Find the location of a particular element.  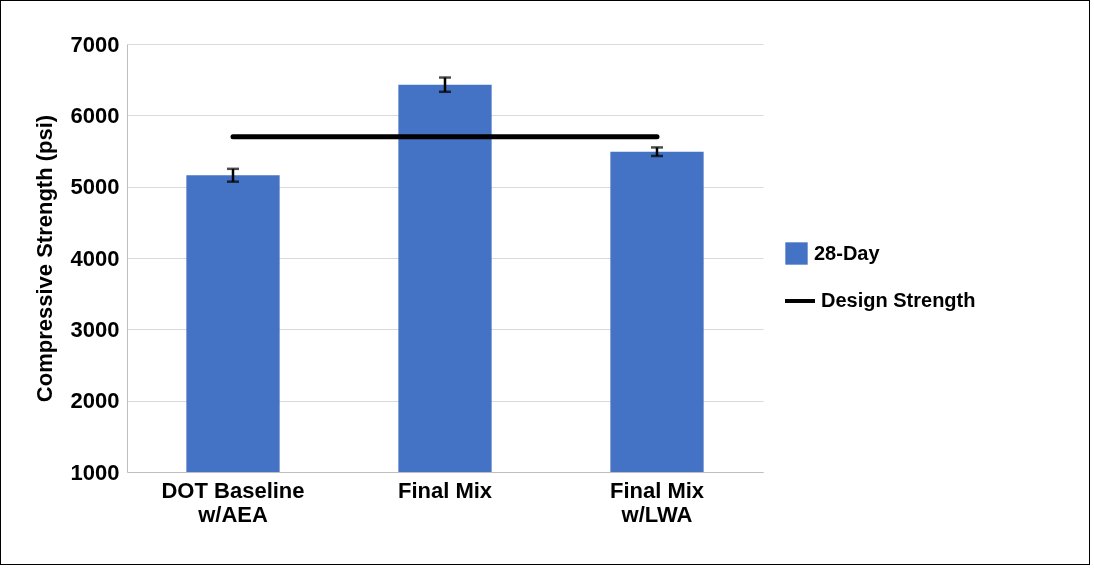

y-tick-label: 6000 is located at coordinates (95, 115).